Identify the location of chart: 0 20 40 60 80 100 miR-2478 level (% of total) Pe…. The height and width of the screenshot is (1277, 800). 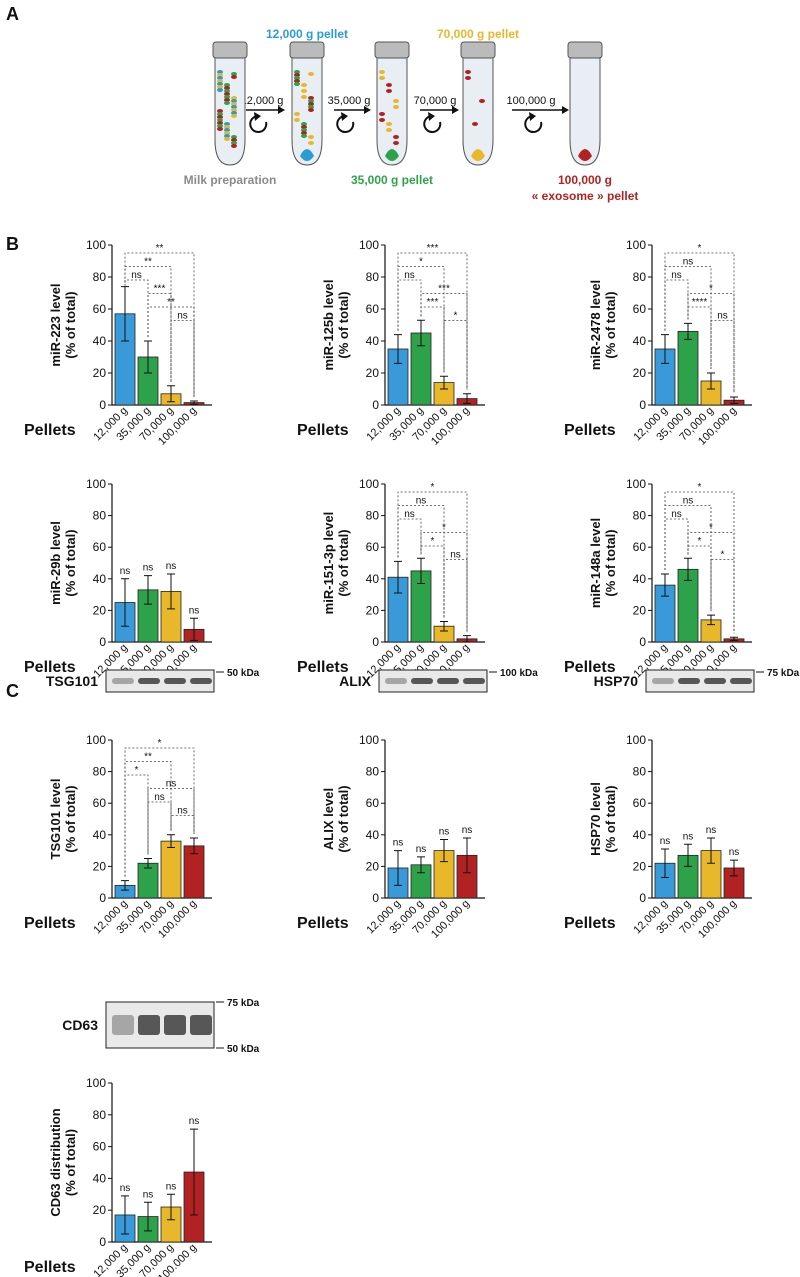
(658, 343).